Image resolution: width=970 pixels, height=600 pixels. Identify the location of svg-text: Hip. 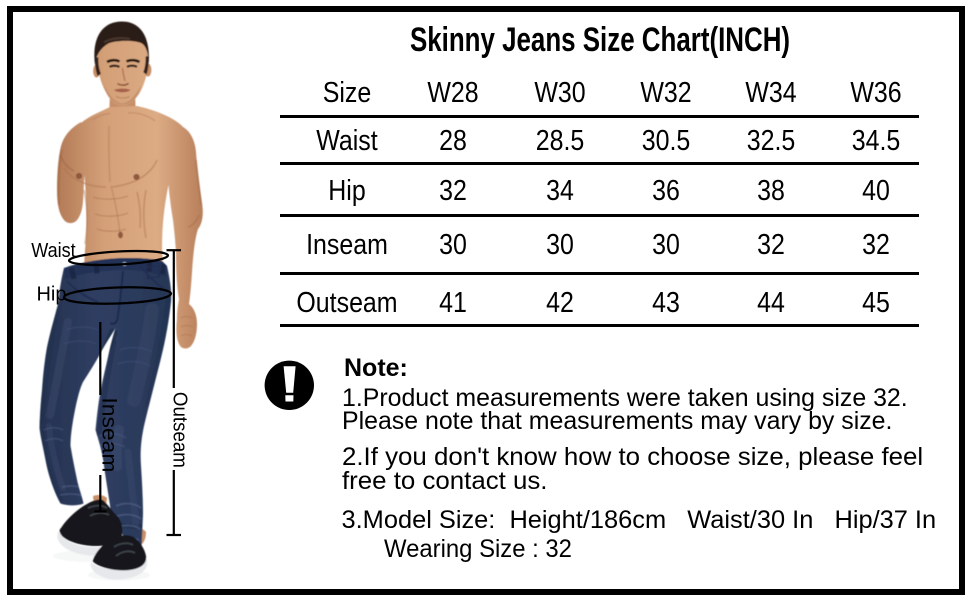
(52, 295).